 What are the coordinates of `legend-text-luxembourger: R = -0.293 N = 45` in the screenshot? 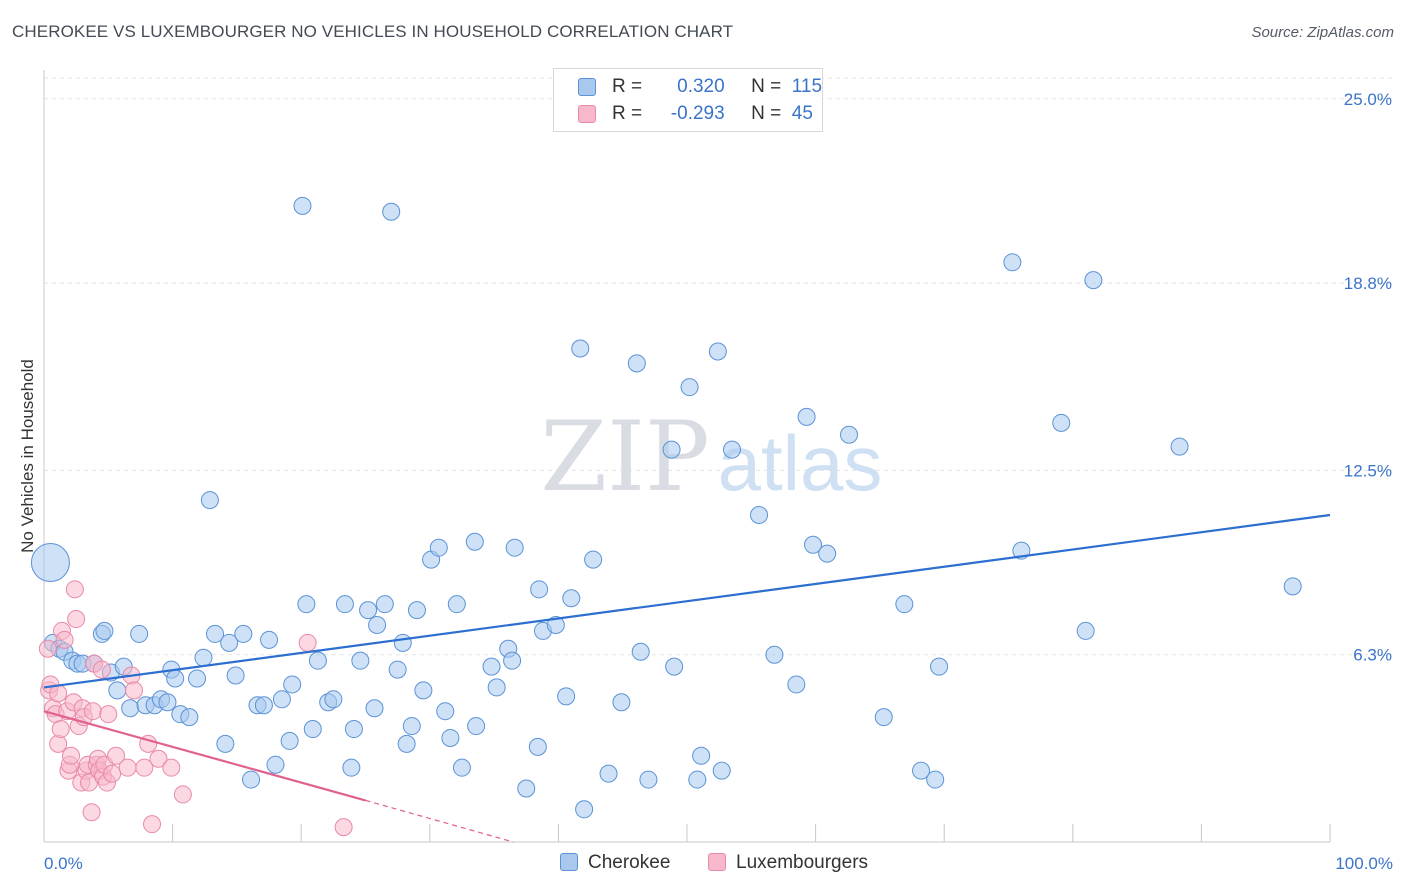 It's located at (712, 113).